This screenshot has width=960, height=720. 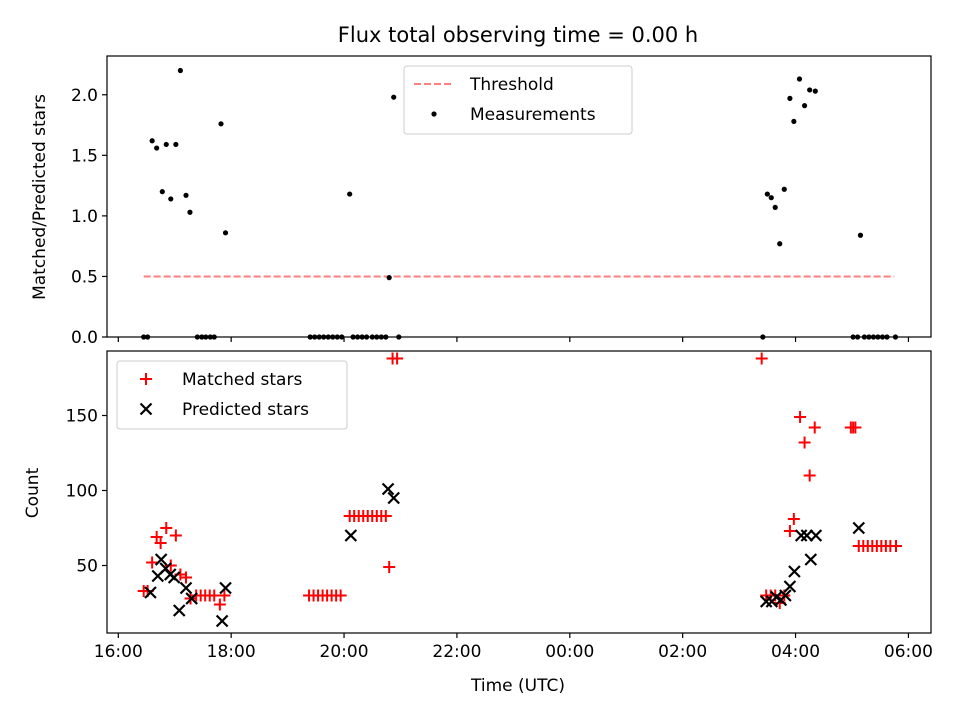 What do you see at coordinates (84, 277) in the screenshot?
I see `ratio-y-tick-label: 0.5` at bounding box center [84, 277].